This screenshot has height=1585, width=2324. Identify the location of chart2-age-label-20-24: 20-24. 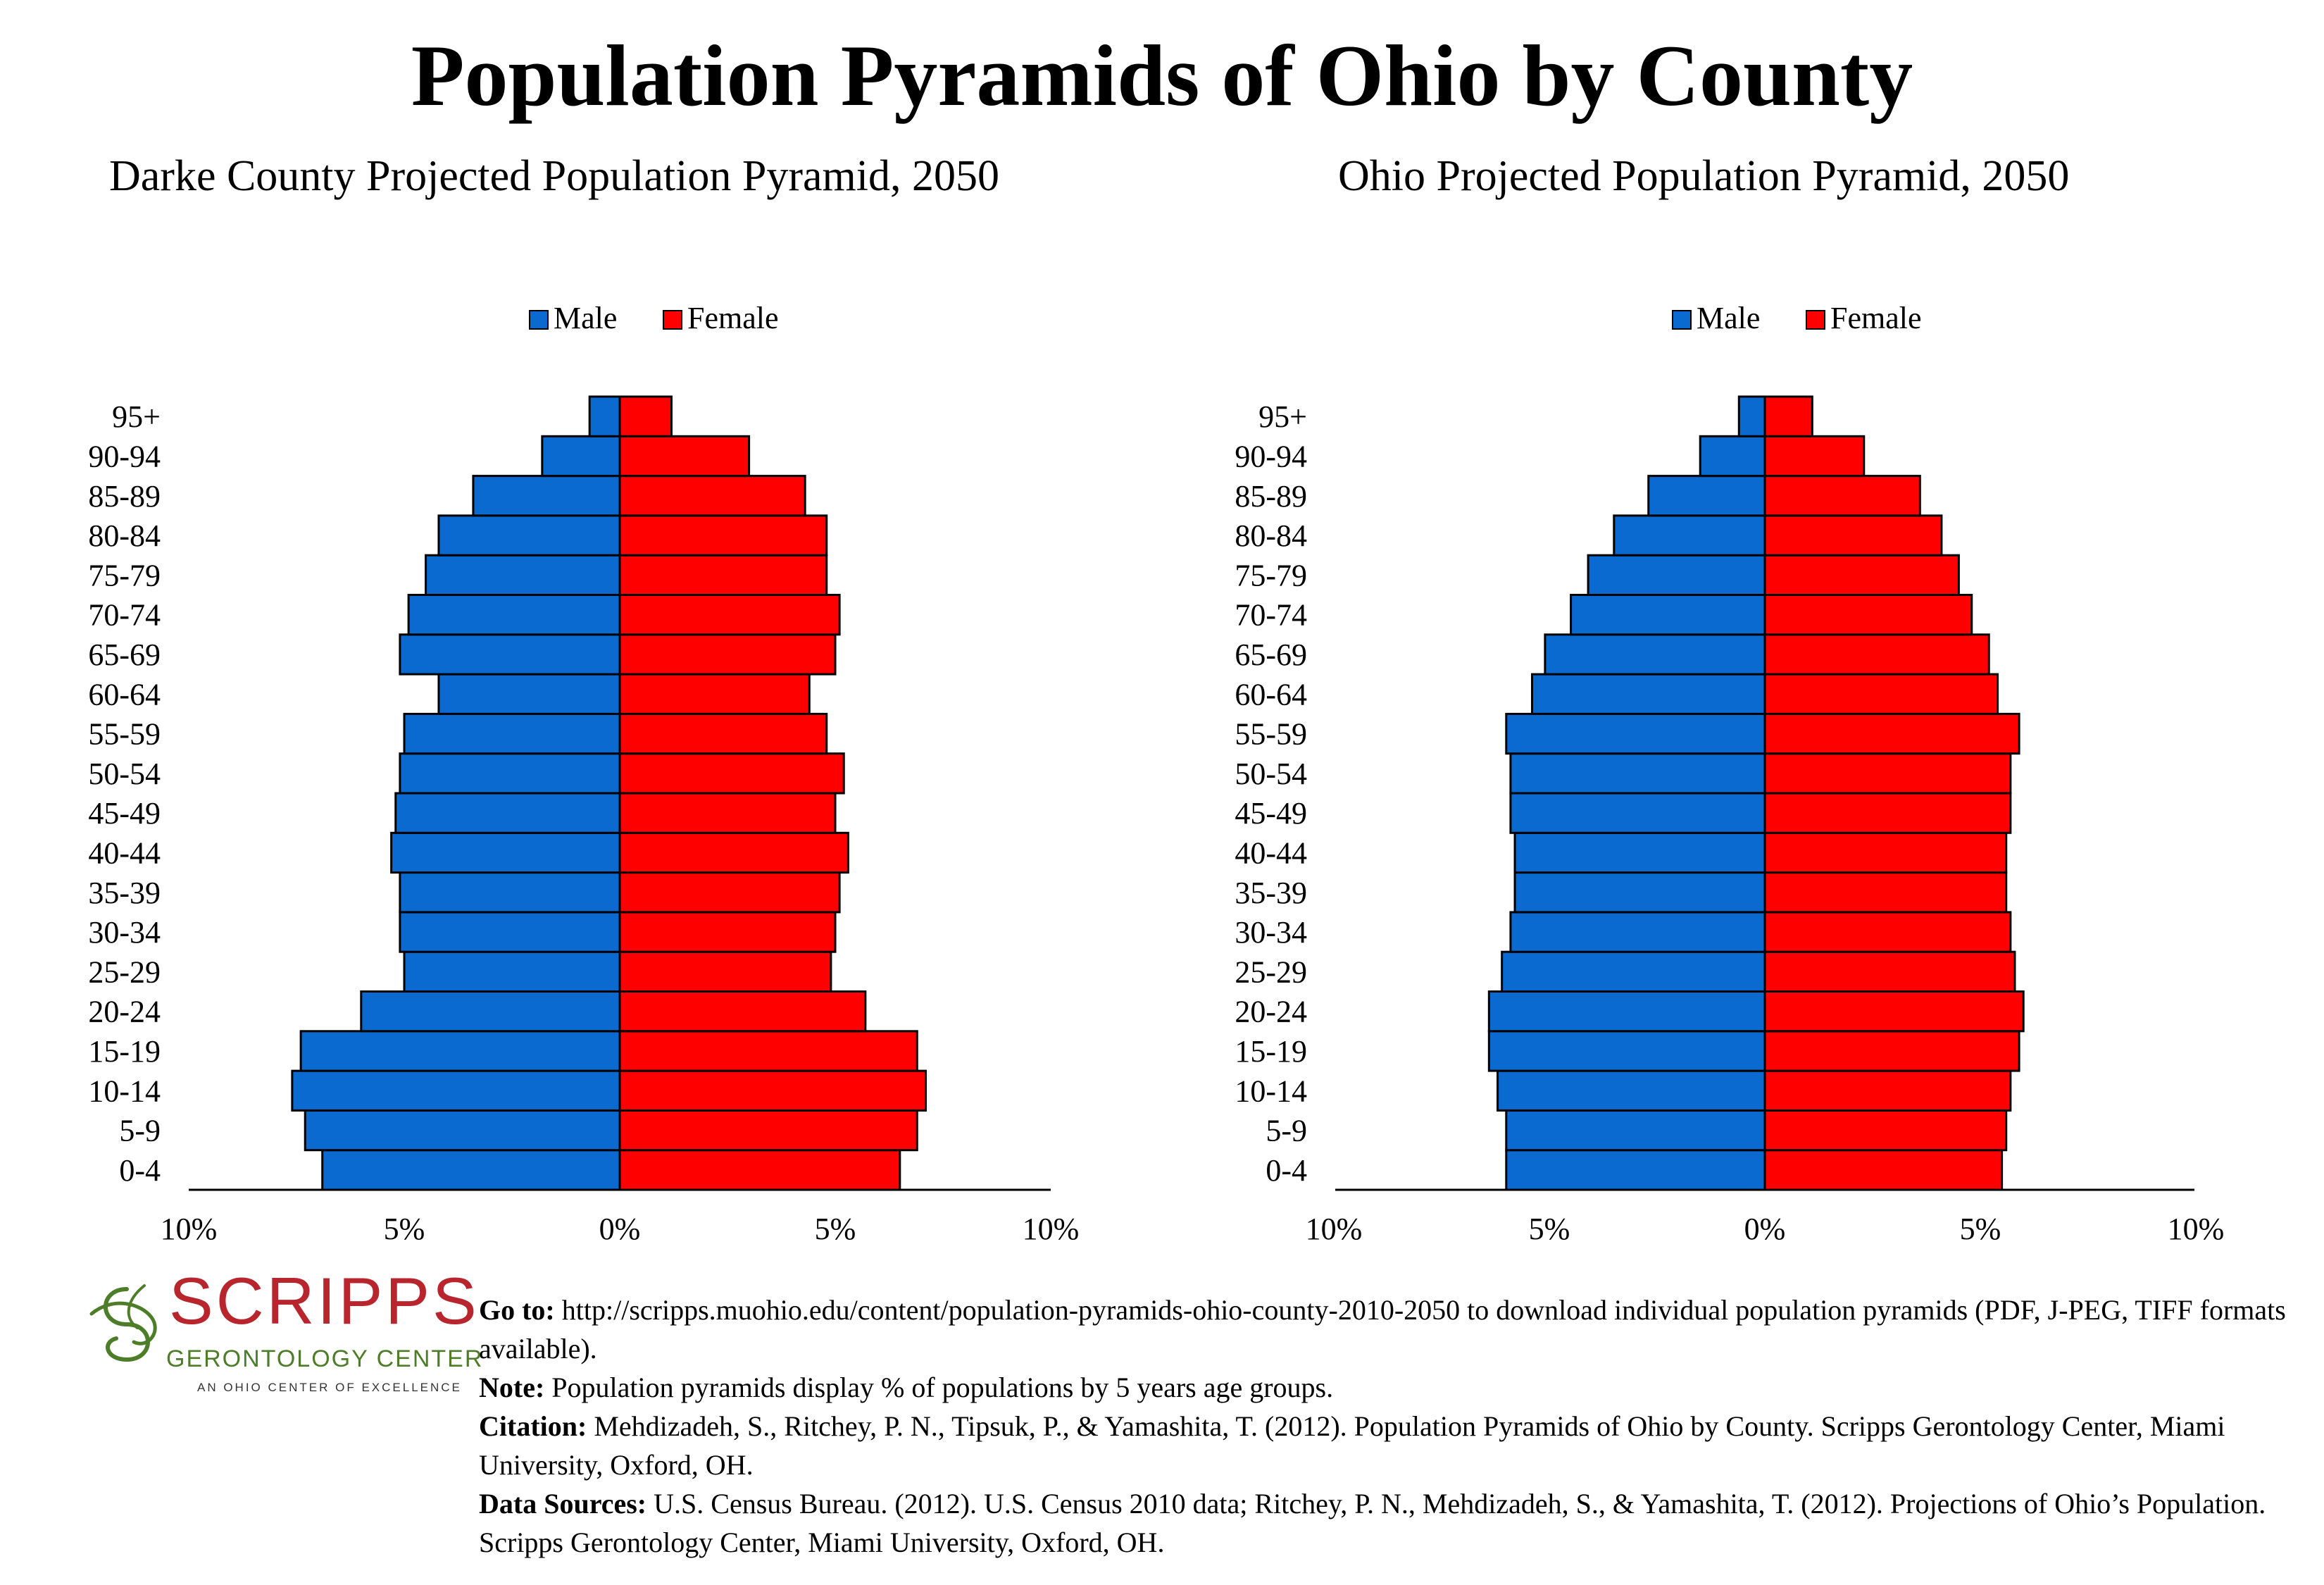
(1271, 1012).